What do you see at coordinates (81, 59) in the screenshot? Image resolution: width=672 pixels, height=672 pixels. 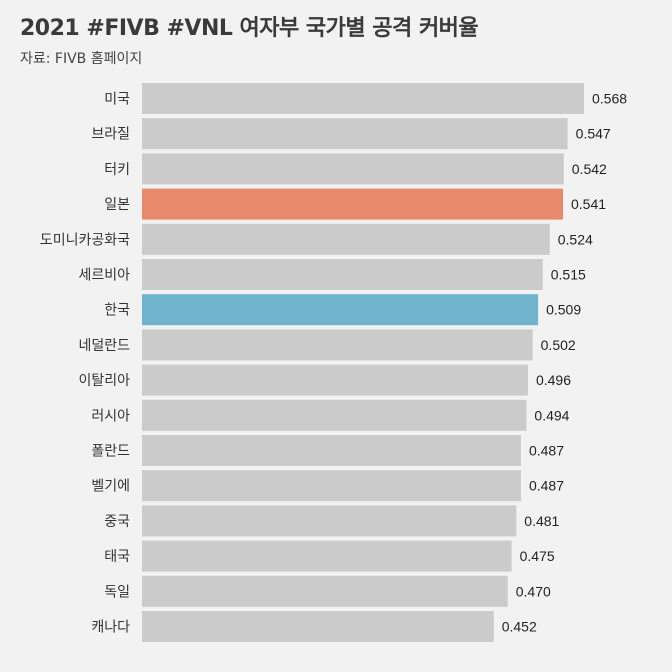 I see `chart-subtitle: 자료: FIVB 홈페이지` at bounding box center [81, 59].